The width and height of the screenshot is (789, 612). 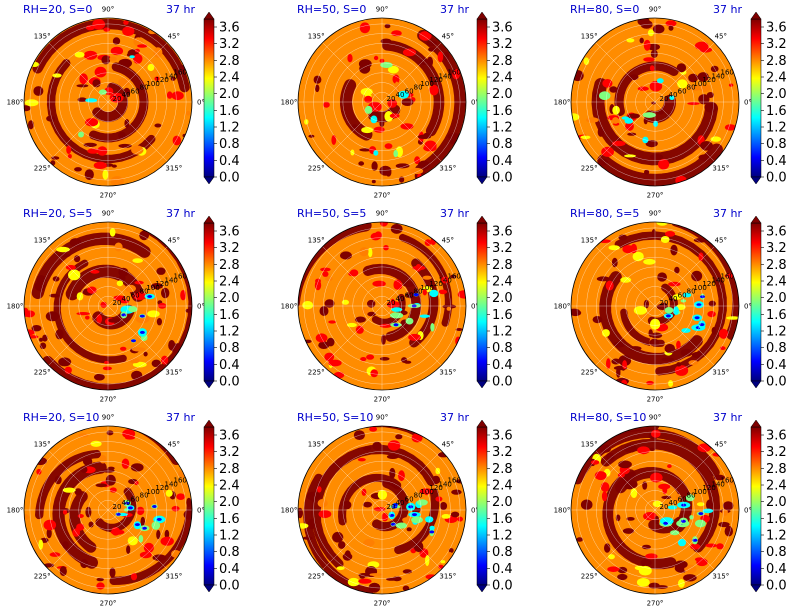 What do you see at coordinates (61, 417) in the screenshot?
I see `panel-title: RH=20, S=10` at bounding box center [61, 417].